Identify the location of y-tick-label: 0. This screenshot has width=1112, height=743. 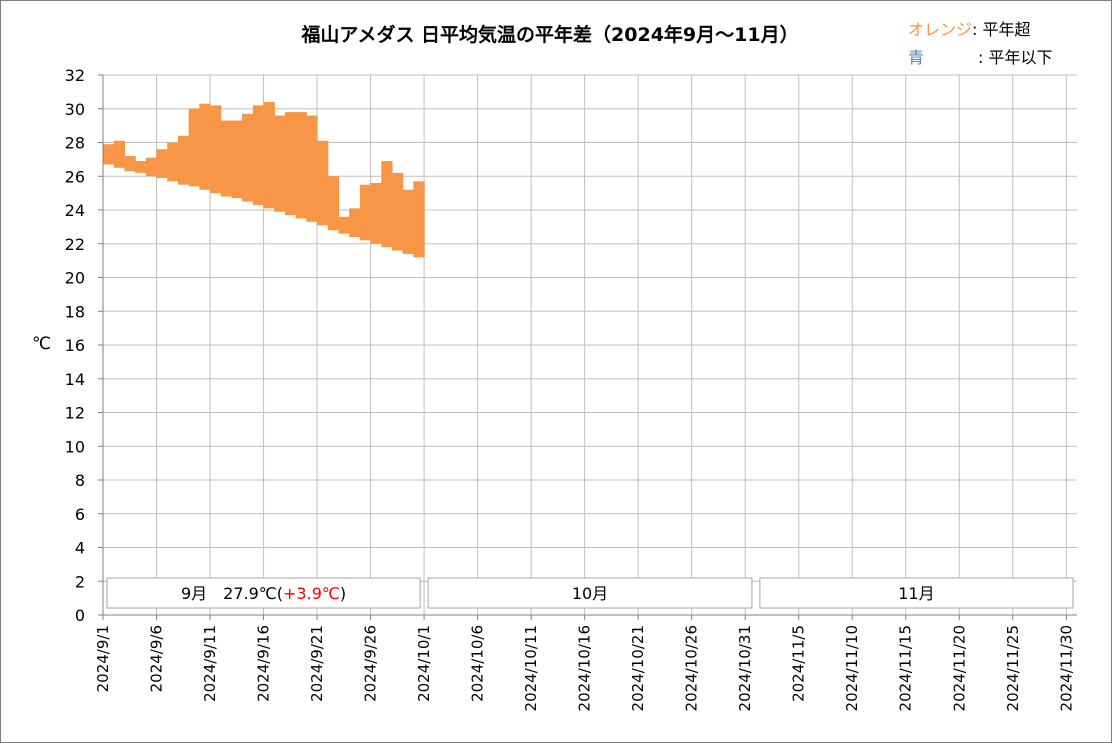
(80, 615).